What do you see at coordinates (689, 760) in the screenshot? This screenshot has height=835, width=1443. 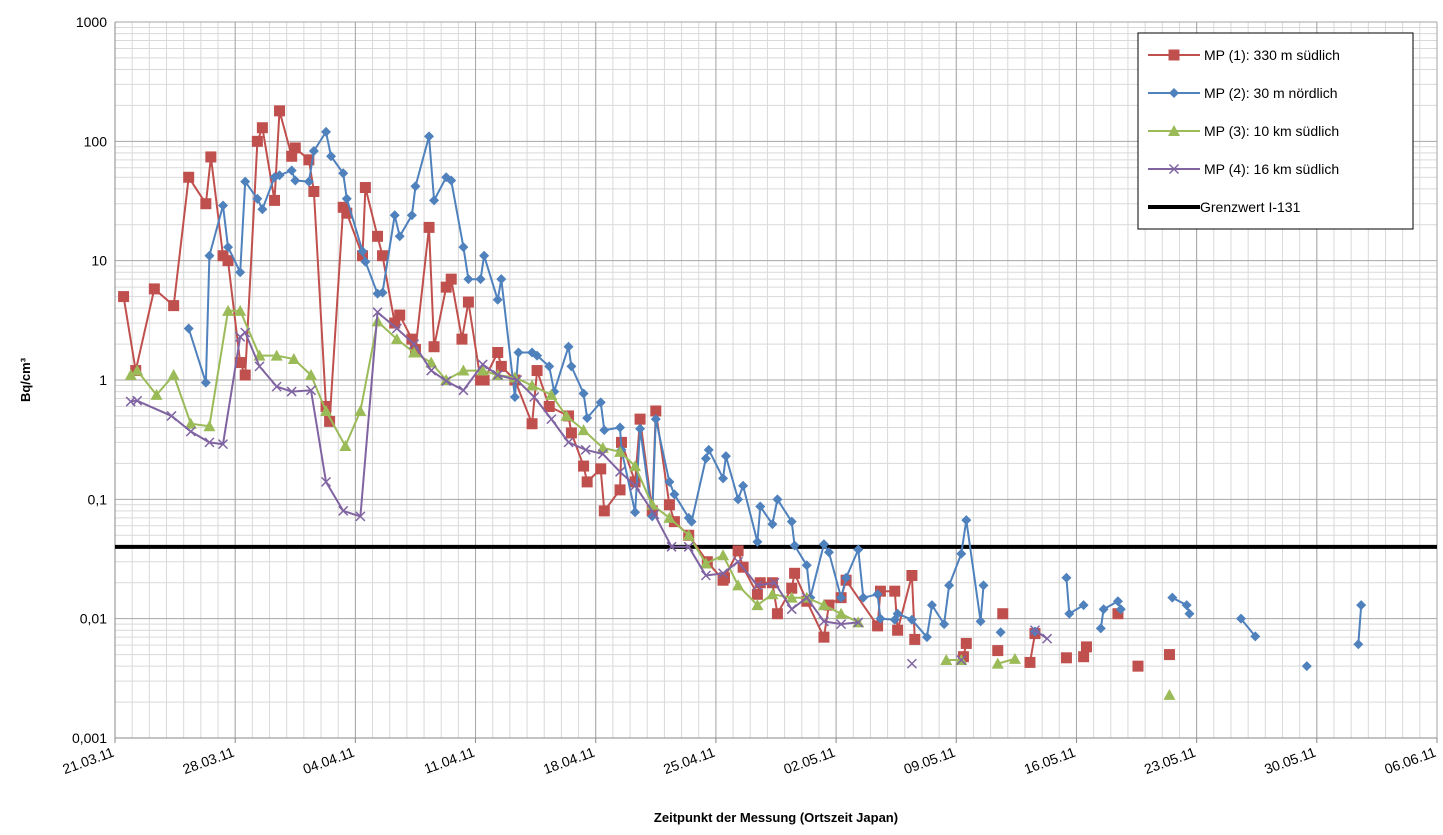 I see `x-tick-label: 25.04.11` at bounding box center [689, 760].